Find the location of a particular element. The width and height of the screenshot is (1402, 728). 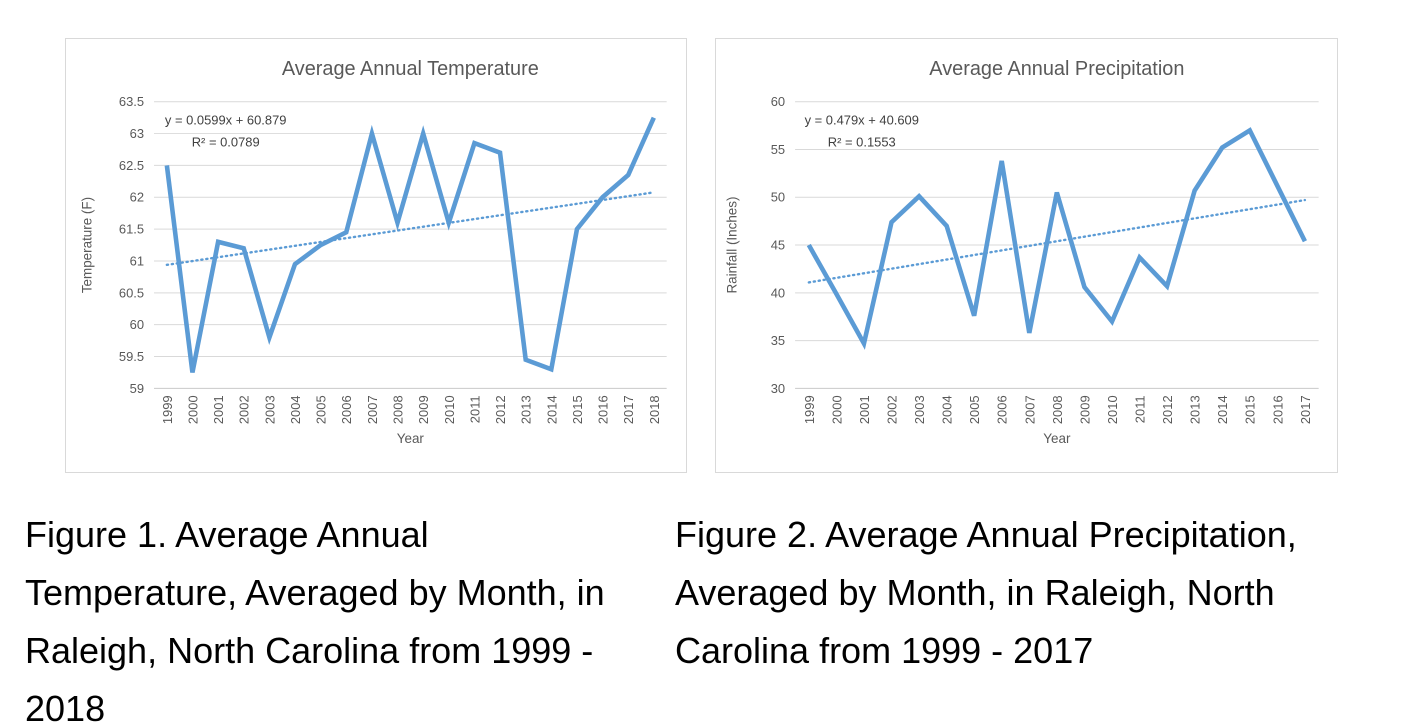

r-squared-label: R² = 0.0789 is located at coordinates (226, 142).